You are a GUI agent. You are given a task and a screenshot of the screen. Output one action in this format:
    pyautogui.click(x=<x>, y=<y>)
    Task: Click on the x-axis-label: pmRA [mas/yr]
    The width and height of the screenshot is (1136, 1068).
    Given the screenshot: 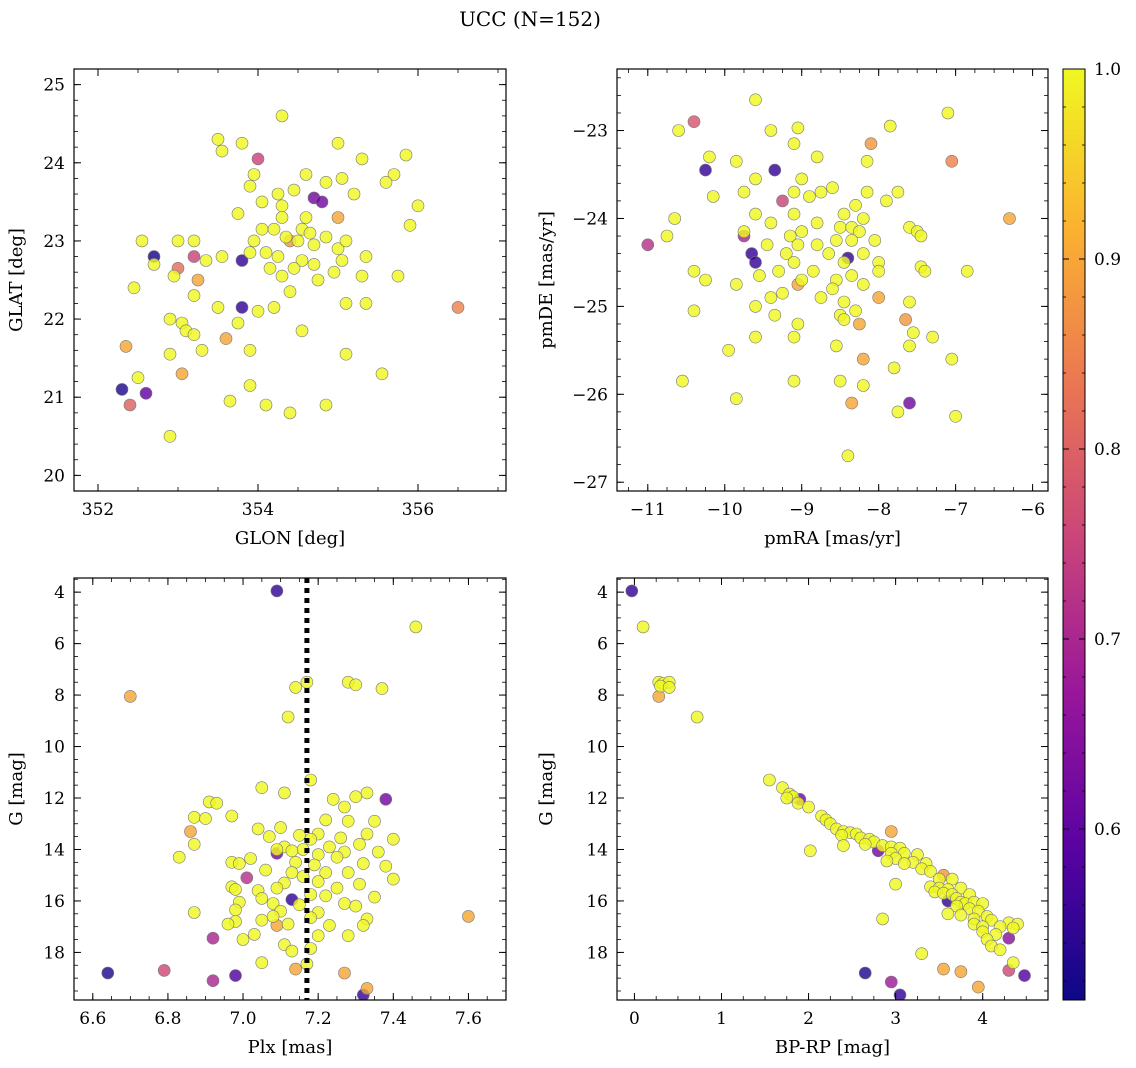 What is the action you would take?
    pyautogui.click(x=832, y=538)
    